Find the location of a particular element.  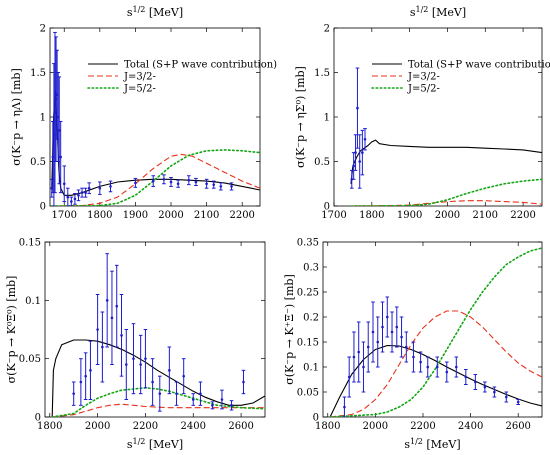

y-tick-label: 1.5 is located at coordinates (38, 73).